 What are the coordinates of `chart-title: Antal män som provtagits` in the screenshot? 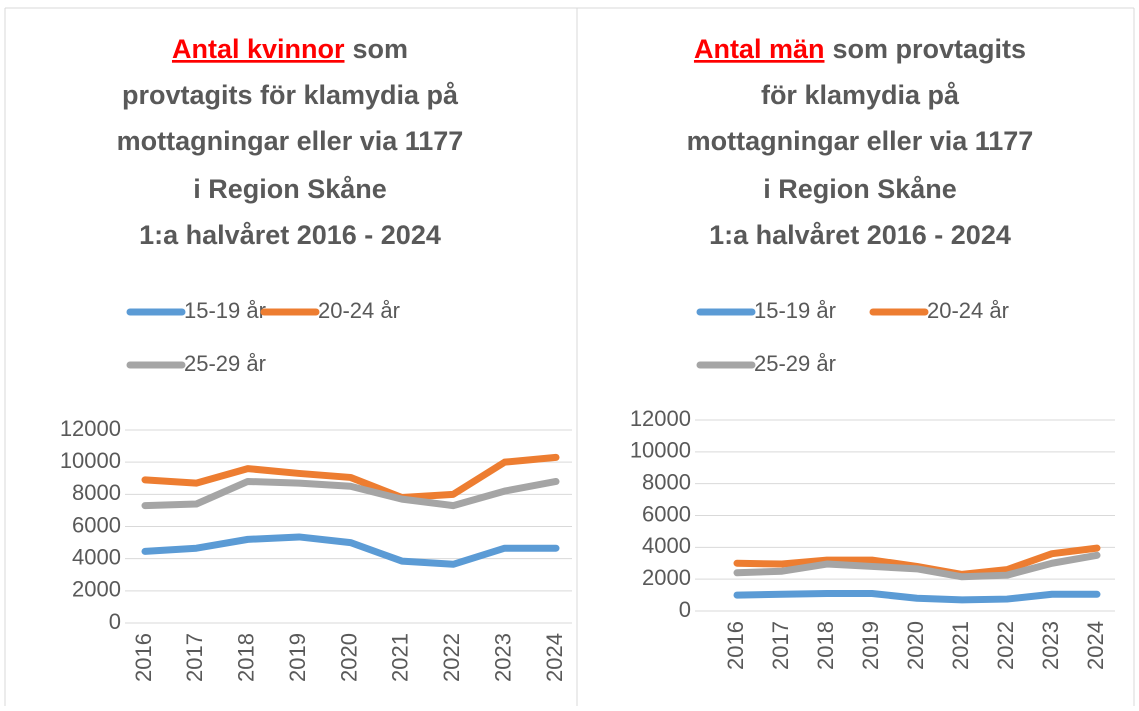 It's located at (860, 49).